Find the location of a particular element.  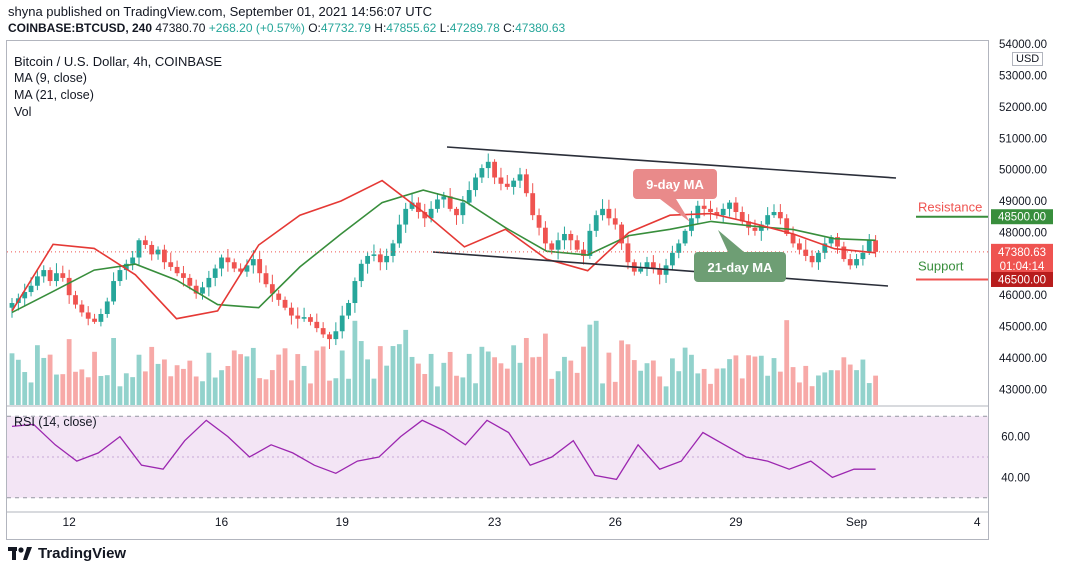

price-tick-label: 45000.00 is located at coordinates (1023, 328).